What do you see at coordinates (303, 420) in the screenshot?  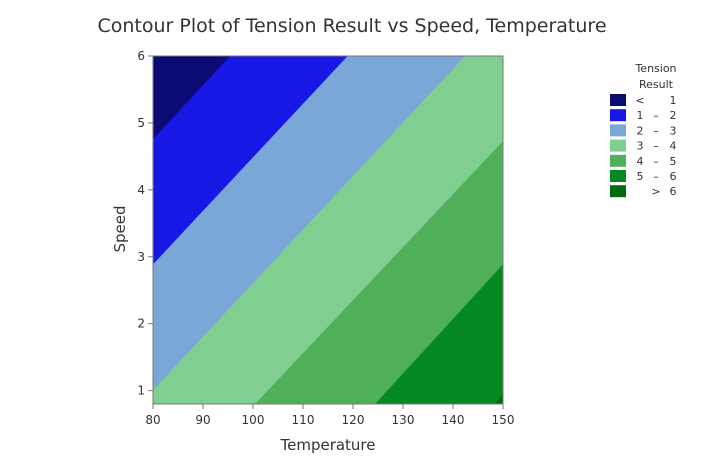 I see `x-tick-label: 110` at bounding box center [303, 420].